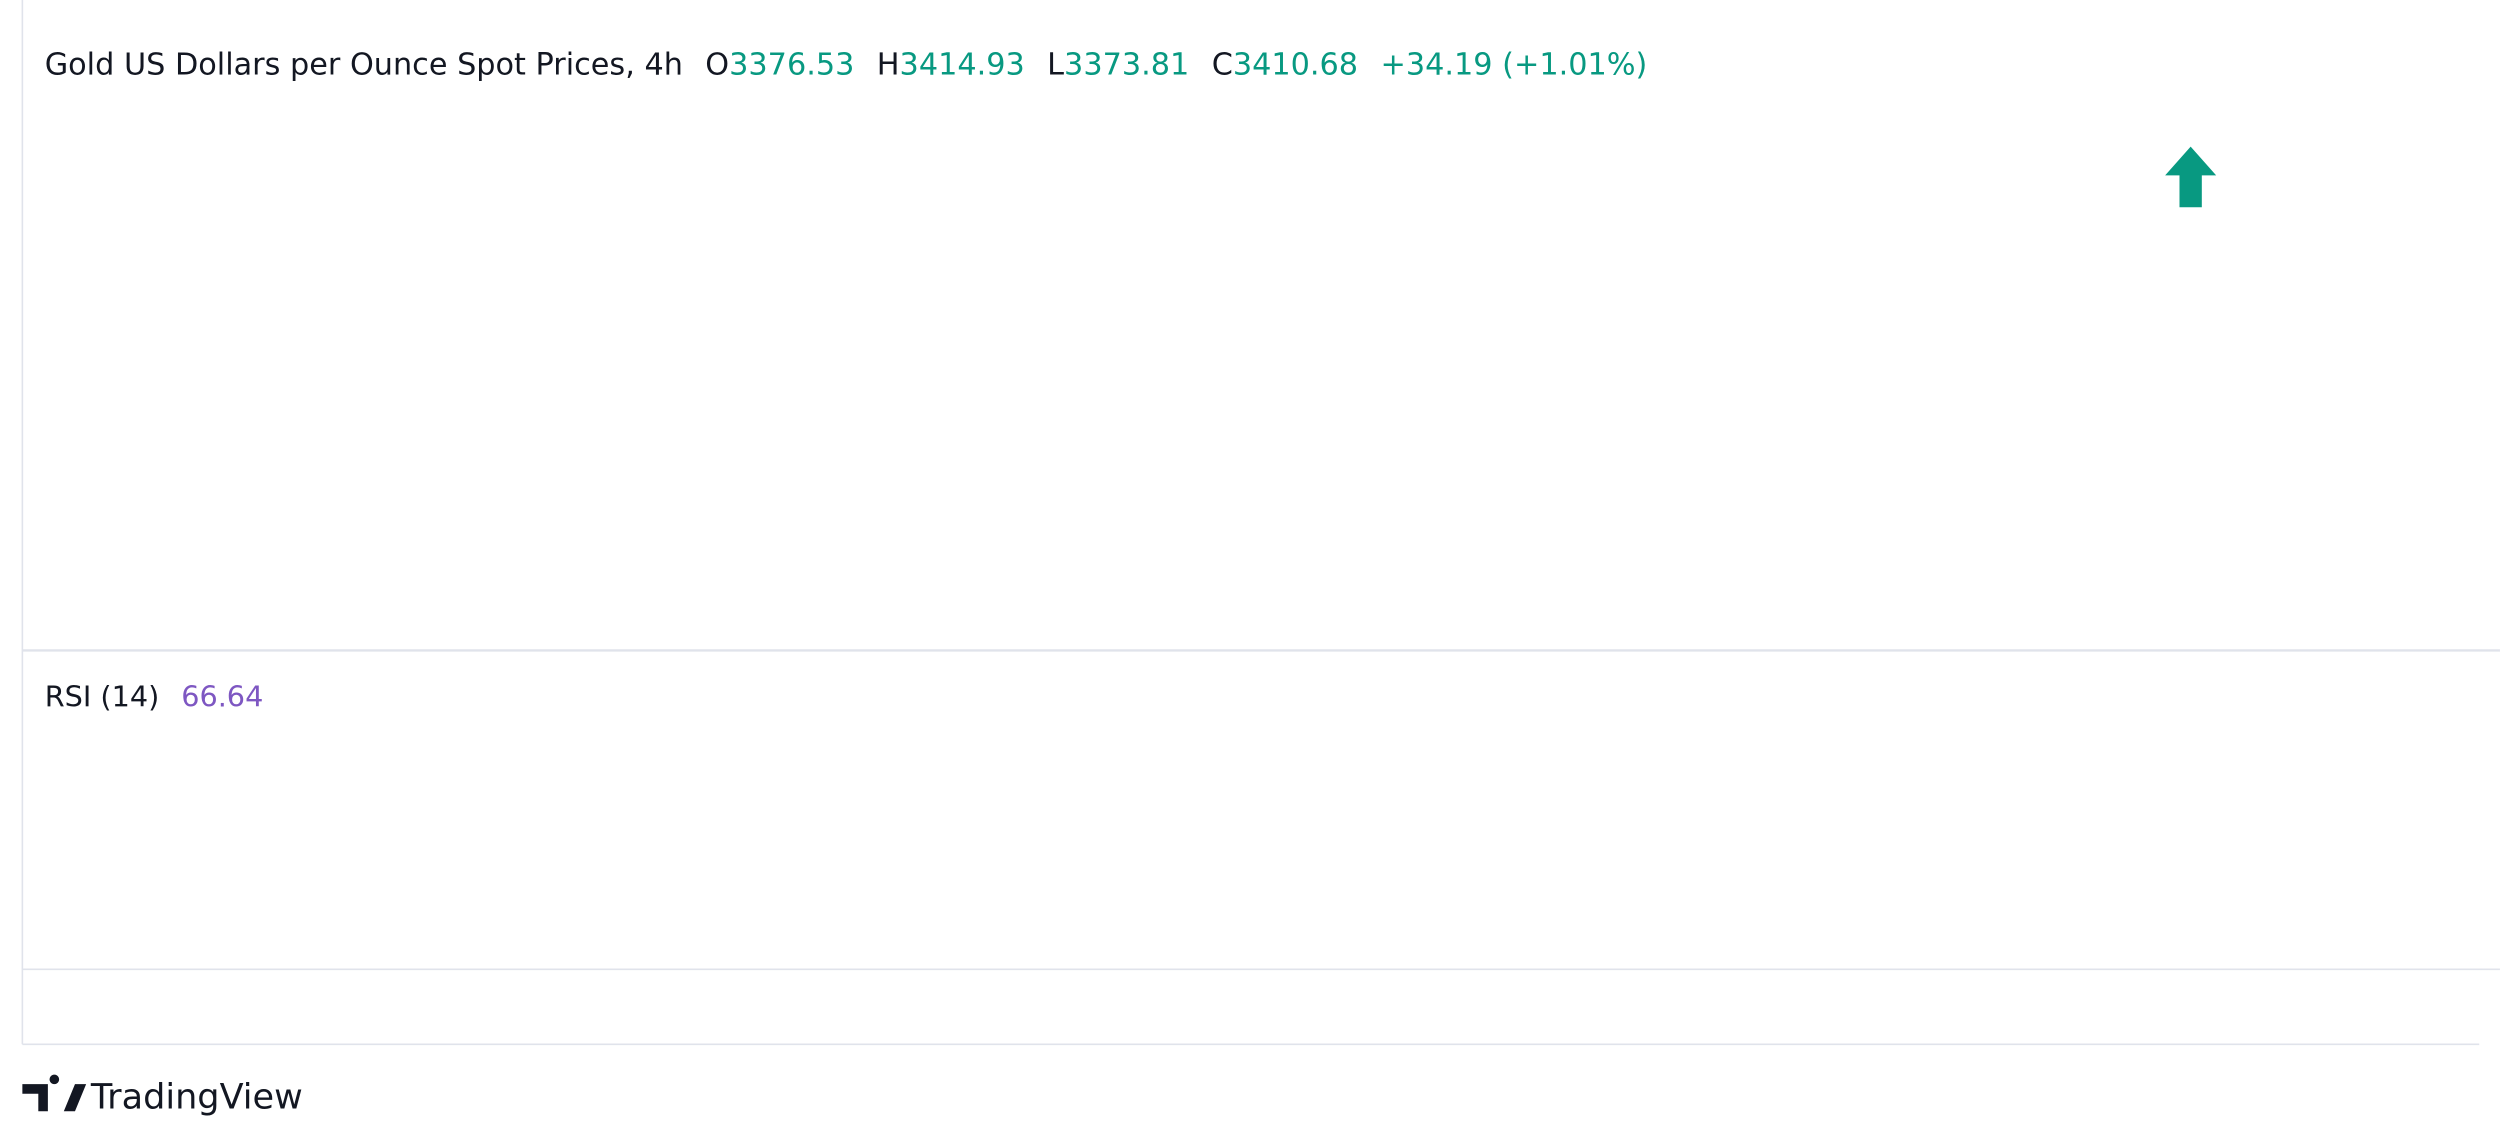  I want to click on rsi-current: 66.64, so click(222, 696).